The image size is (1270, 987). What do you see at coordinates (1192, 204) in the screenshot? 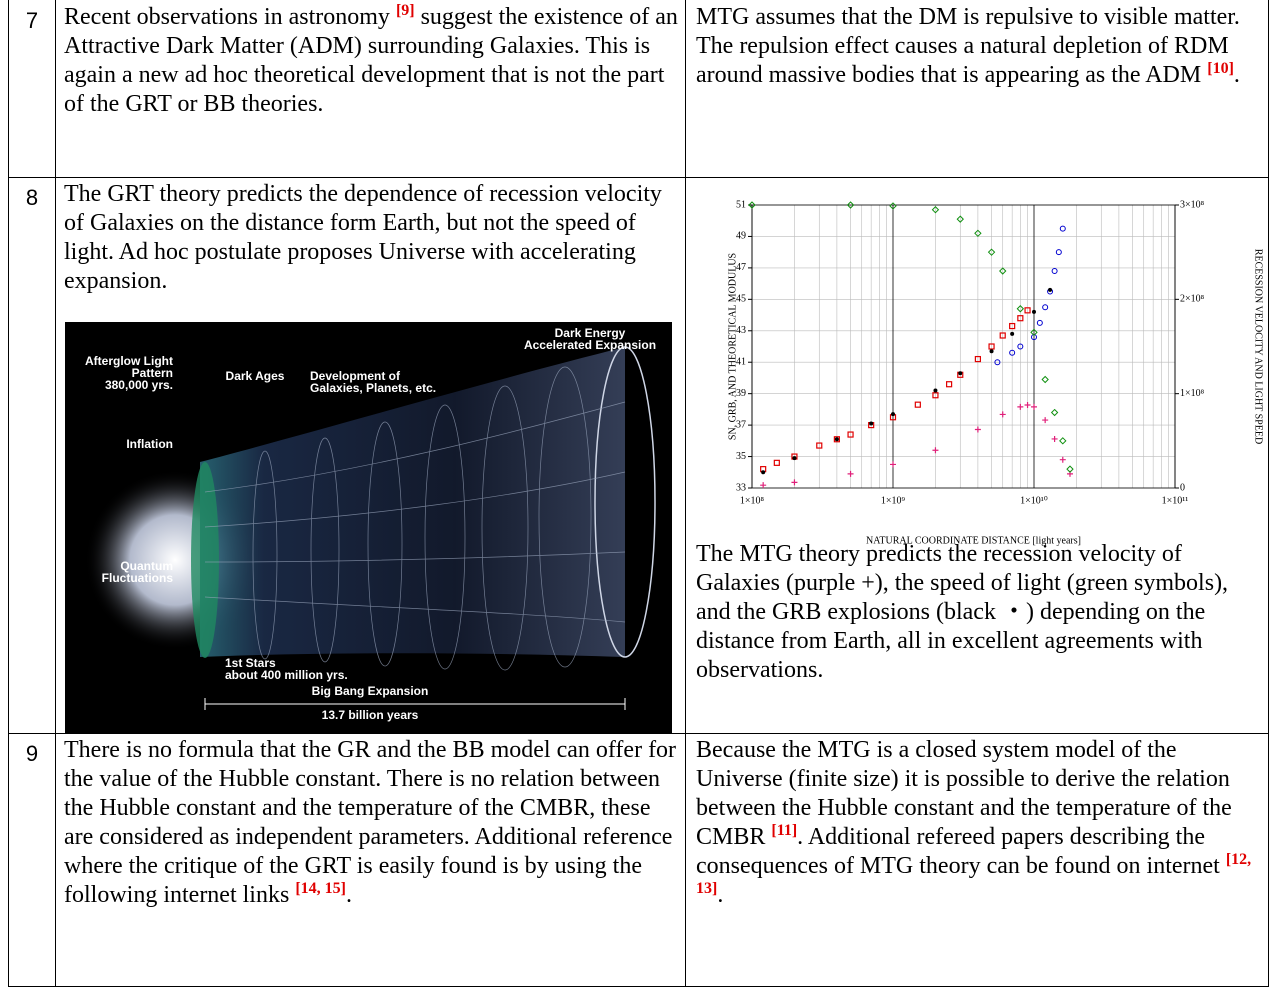
I see `y2-tick-label: 3×10⁸` at bounding box center [1192, 204].